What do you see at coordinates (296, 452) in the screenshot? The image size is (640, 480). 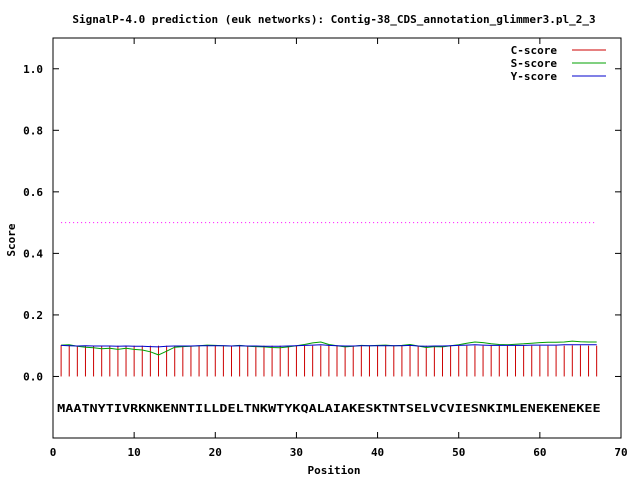 I see `x-tick-label: 30` at bounding box center [296, 452].